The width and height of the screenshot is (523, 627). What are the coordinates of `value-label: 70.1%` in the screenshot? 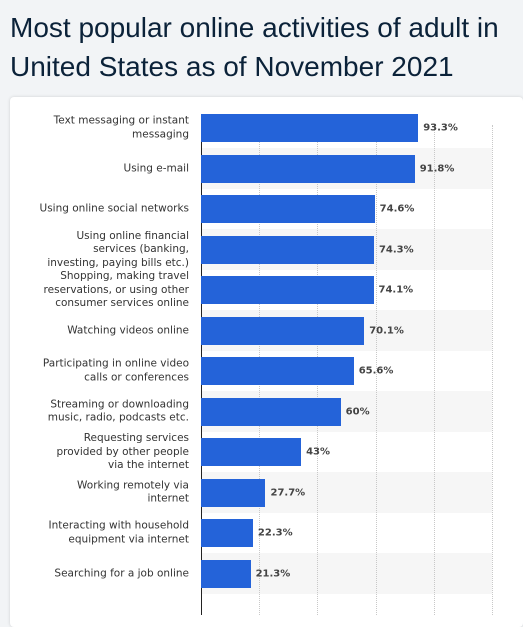 It's located at (386, 330).